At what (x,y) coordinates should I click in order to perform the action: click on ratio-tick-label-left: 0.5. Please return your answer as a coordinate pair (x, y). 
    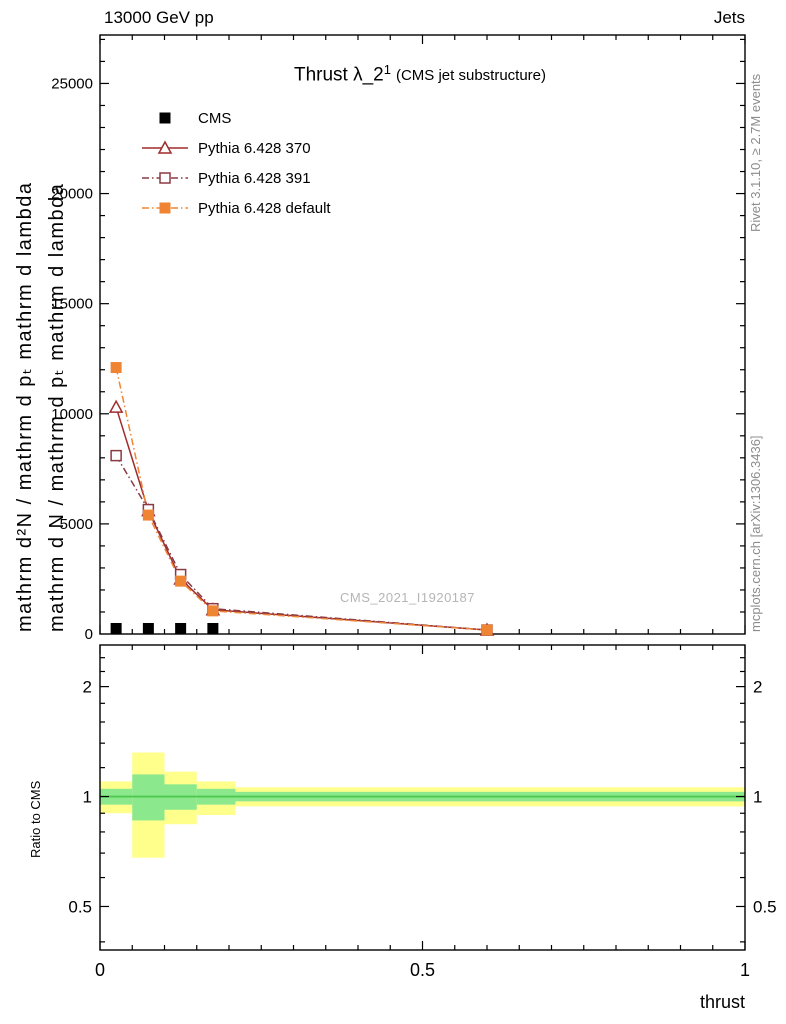
    Looking at the image, I should click on (80, 906).